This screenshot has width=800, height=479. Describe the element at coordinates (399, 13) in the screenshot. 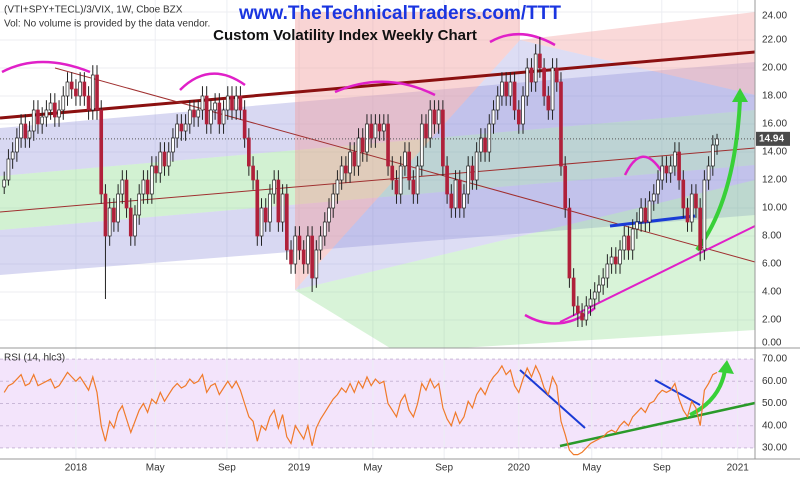

I see `chart-title: www.TheTechnicalTraders.com/TTT` at that location.